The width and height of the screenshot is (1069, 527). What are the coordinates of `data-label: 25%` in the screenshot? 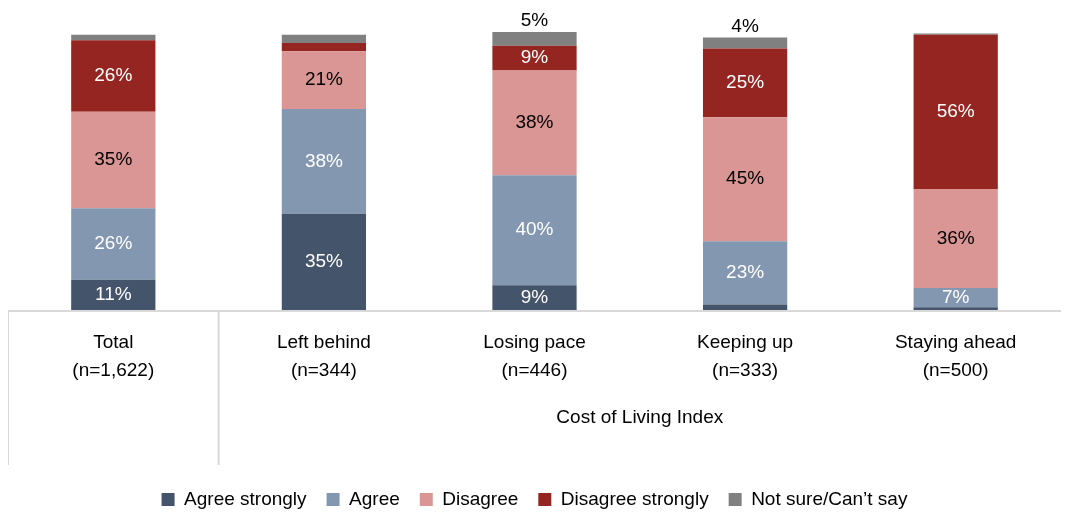 It's located at (745, 82).